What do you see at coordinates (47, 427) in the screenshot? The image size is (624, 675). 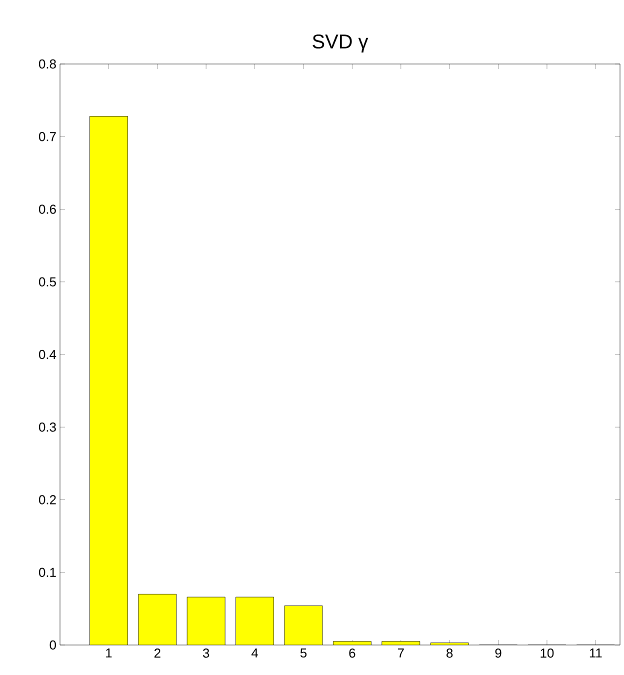 I see `y-tick-label: 0.3` at bounding box center [47, 427].